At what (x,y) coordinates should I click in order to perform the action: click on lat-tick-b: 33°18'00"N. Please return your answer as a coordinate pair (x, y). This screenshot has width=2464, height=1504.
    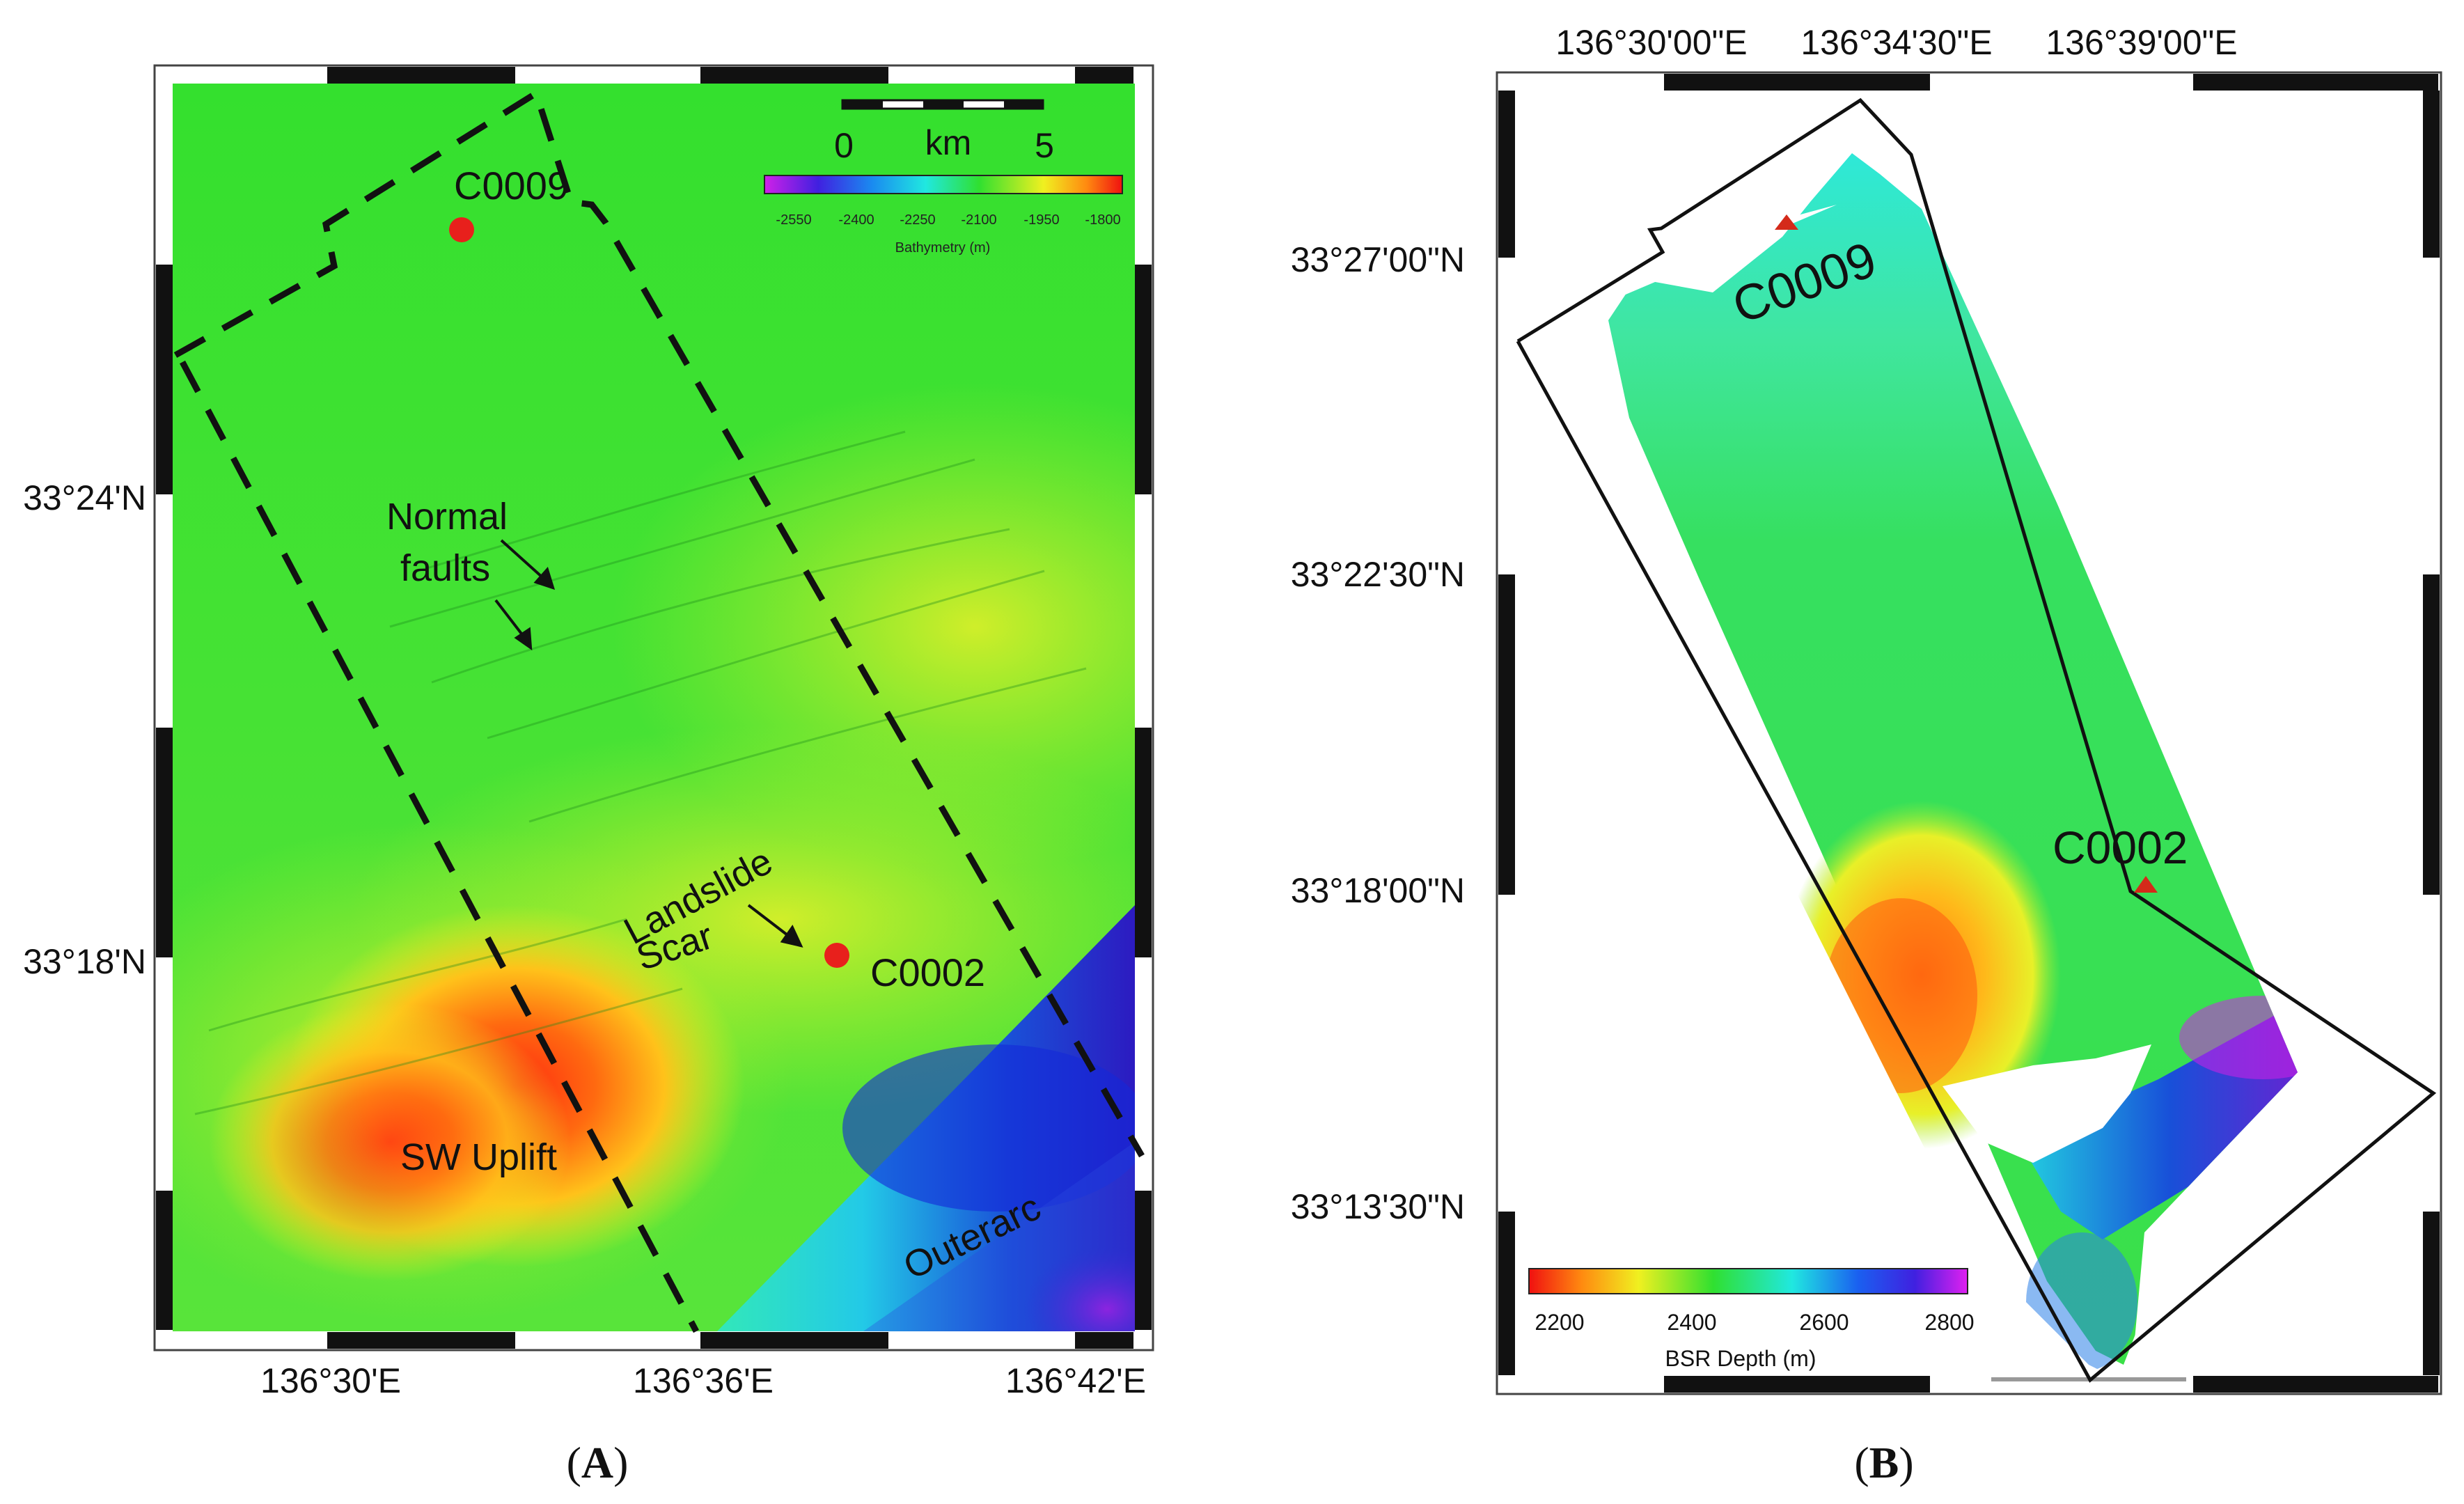
    Looking at the image, I should click on (1378, 890).